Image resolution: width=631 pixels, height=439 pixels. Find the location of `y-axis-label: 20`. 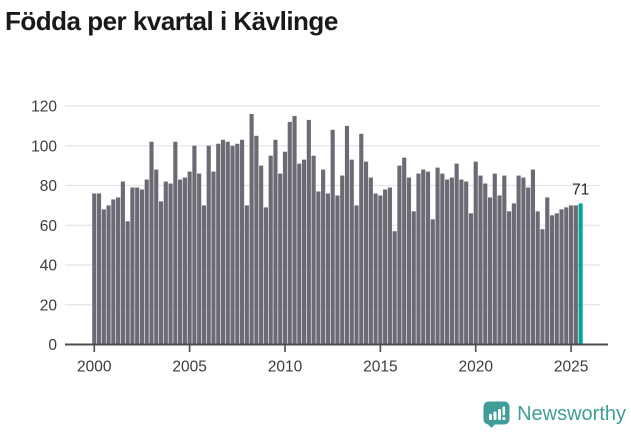

y-axis-label: 20 is located at coordinates (49, 305).